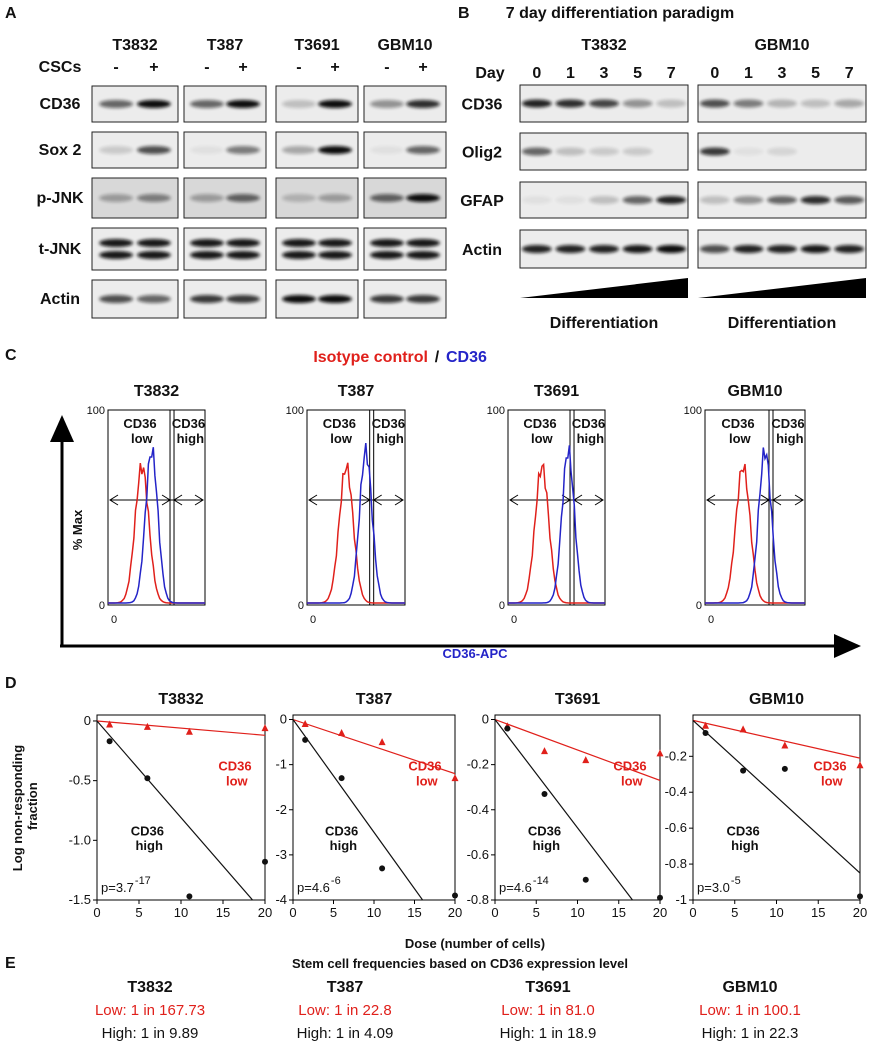 This screenshot has width=875, height=1050. I want to click on chart-title: T3691, so click(577, 699).